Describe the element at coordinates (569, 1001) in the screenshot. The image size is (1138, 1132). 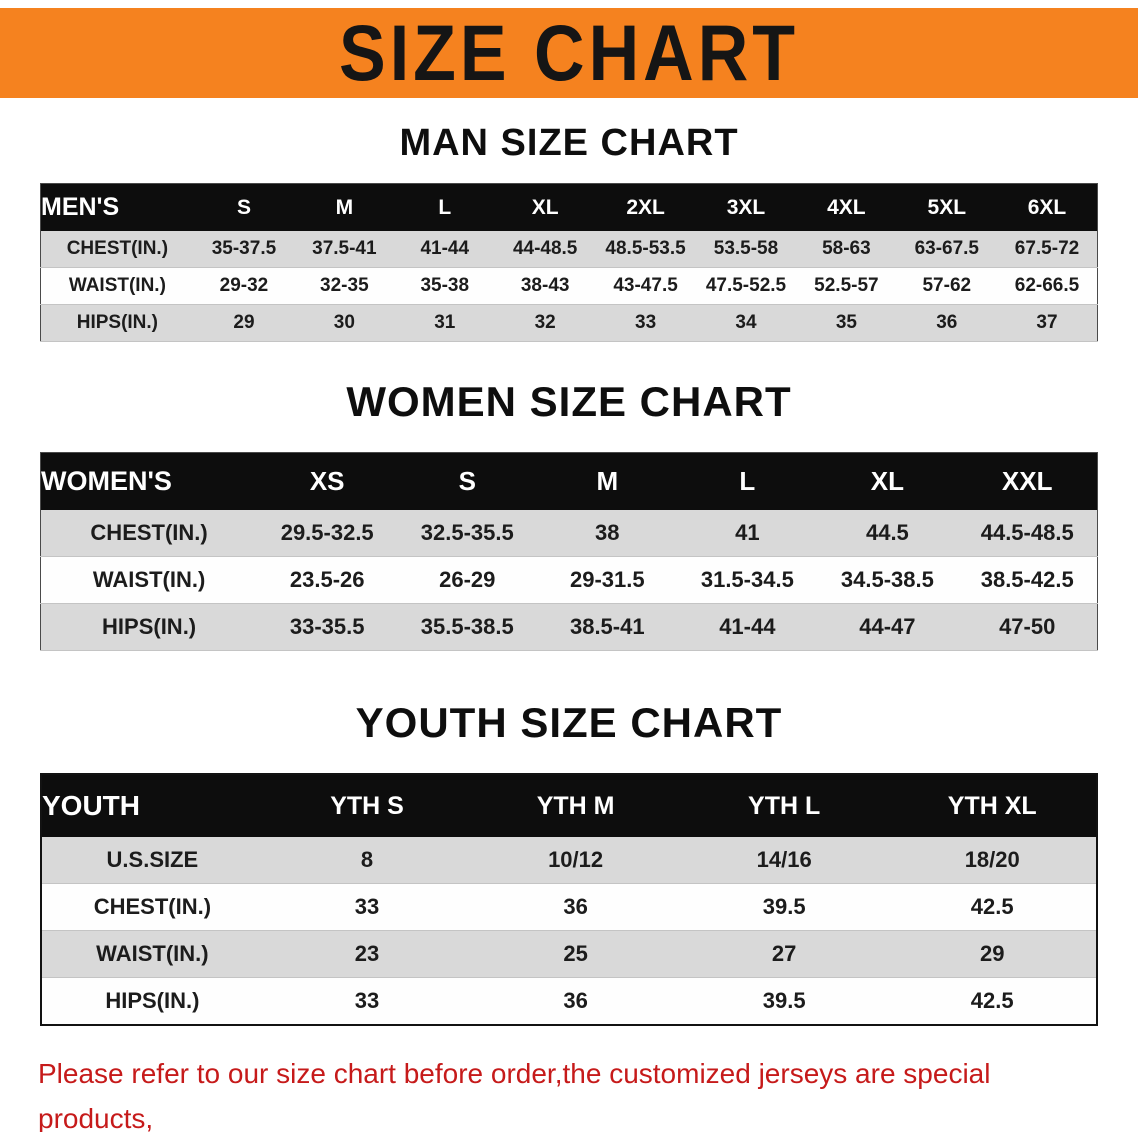
I see `table-row: HIPS(IN.) 33 36 39.5 42.5` at that location.